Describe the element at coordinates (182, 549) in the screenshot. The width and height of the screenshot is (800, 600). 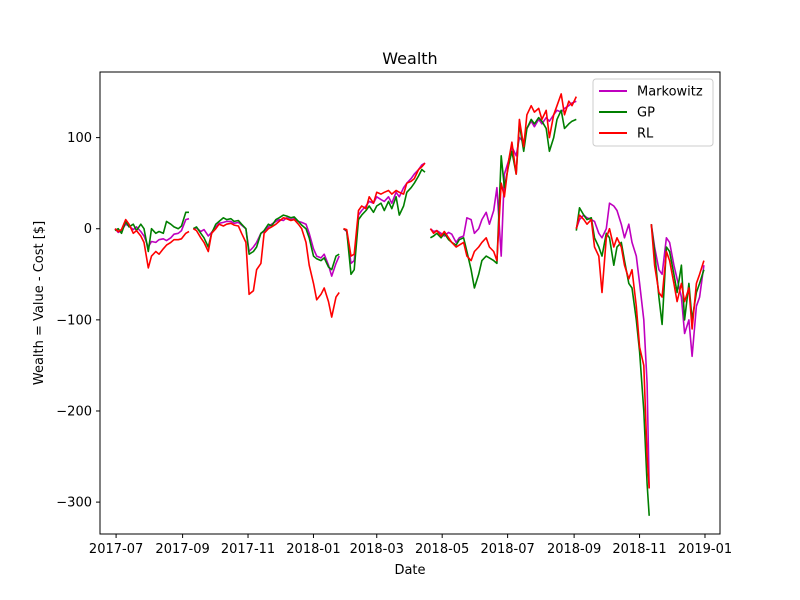
I see `x-tick-label: 2017-09` at that location.